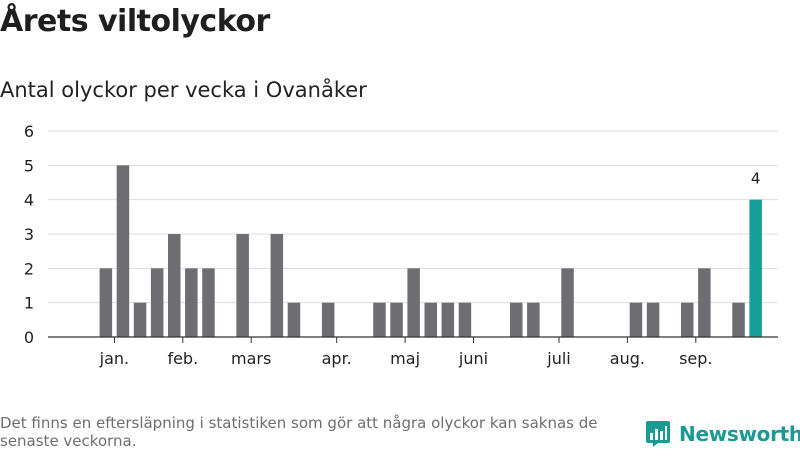 Image resolution: width=800 pixels, height=450 pixels. Describe the element at coordinates (405, 358) in the screenshot. I see `x-tick-label: maj` at that location.